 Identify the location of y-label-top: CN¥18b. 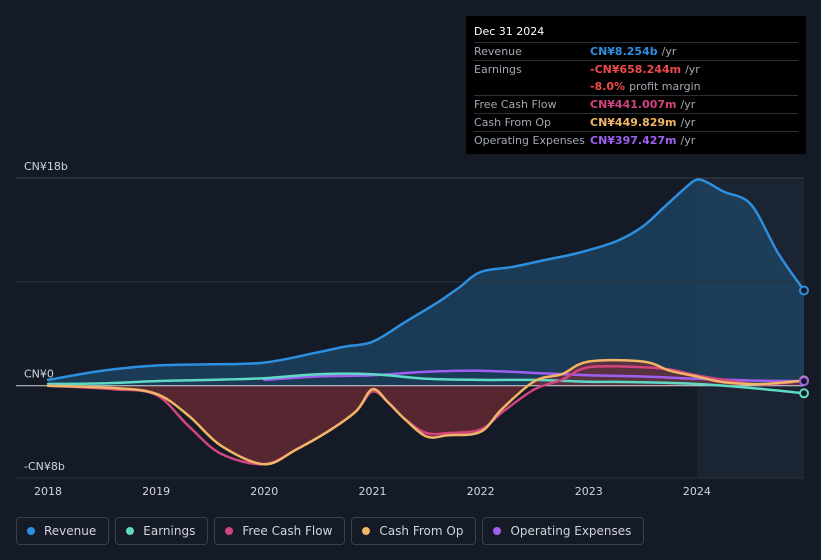
(46, 166).